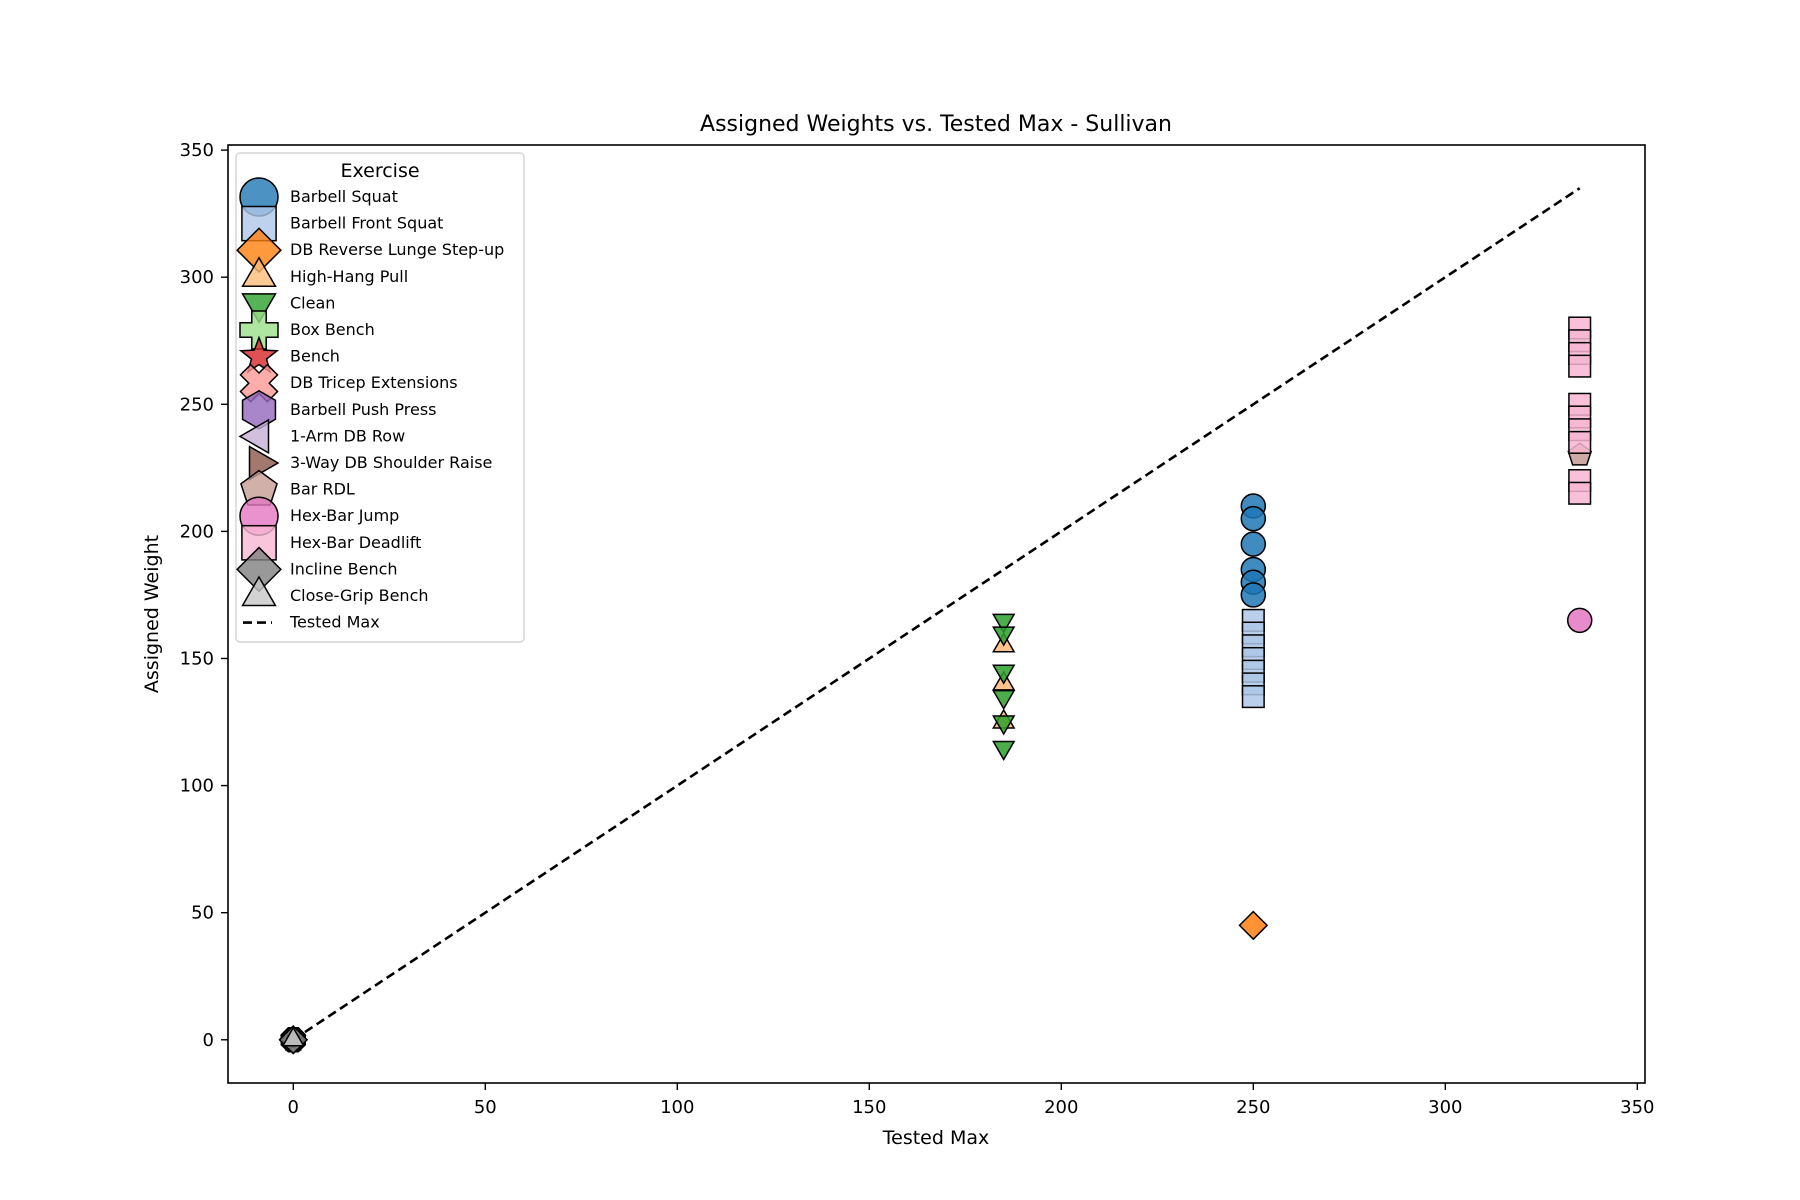 The image size is (1800, 1200). I want to click on series-close-grip-bench, so click(293, 1036).